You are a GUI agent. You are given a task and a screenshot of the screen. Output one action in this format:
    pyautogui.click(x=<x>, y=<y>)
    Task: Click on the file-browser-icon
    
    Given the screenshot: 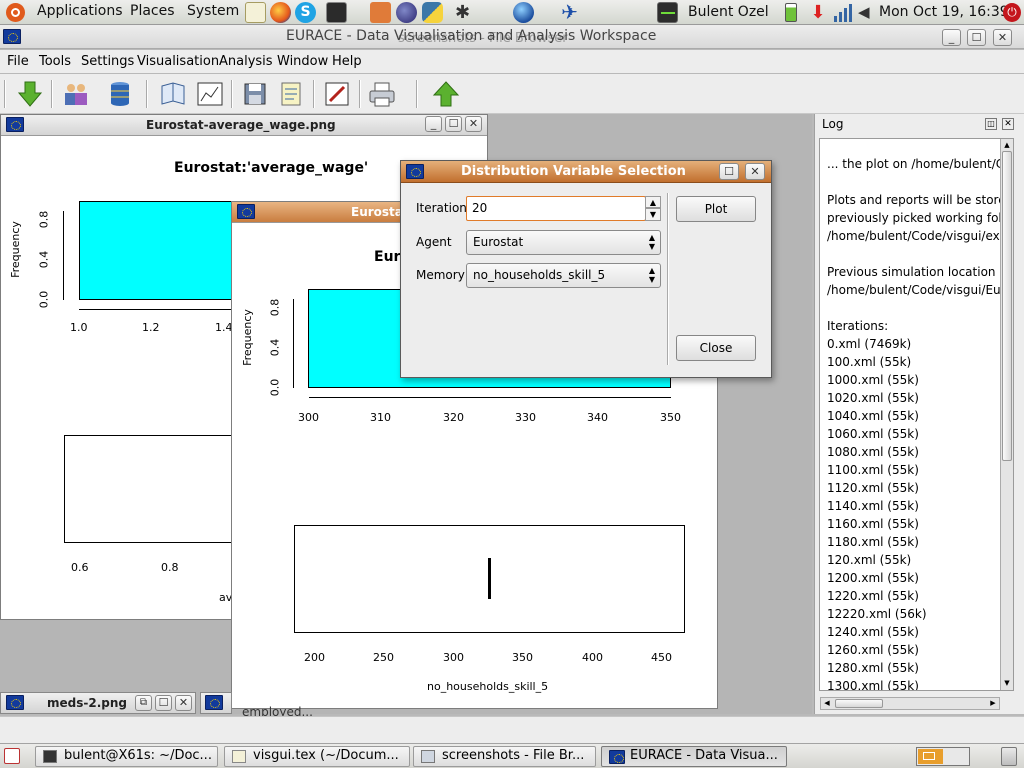 What is the action you would take?
    pyautogui.click(x=428, y=756)
    